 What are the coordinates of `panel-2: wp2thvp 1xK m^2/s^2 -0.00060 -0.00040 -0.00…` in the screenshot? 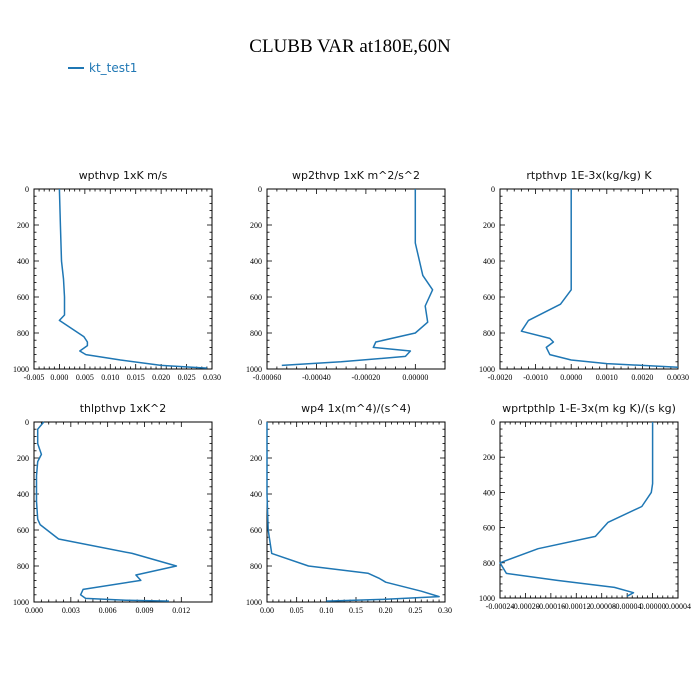 It's located at (346, 275).